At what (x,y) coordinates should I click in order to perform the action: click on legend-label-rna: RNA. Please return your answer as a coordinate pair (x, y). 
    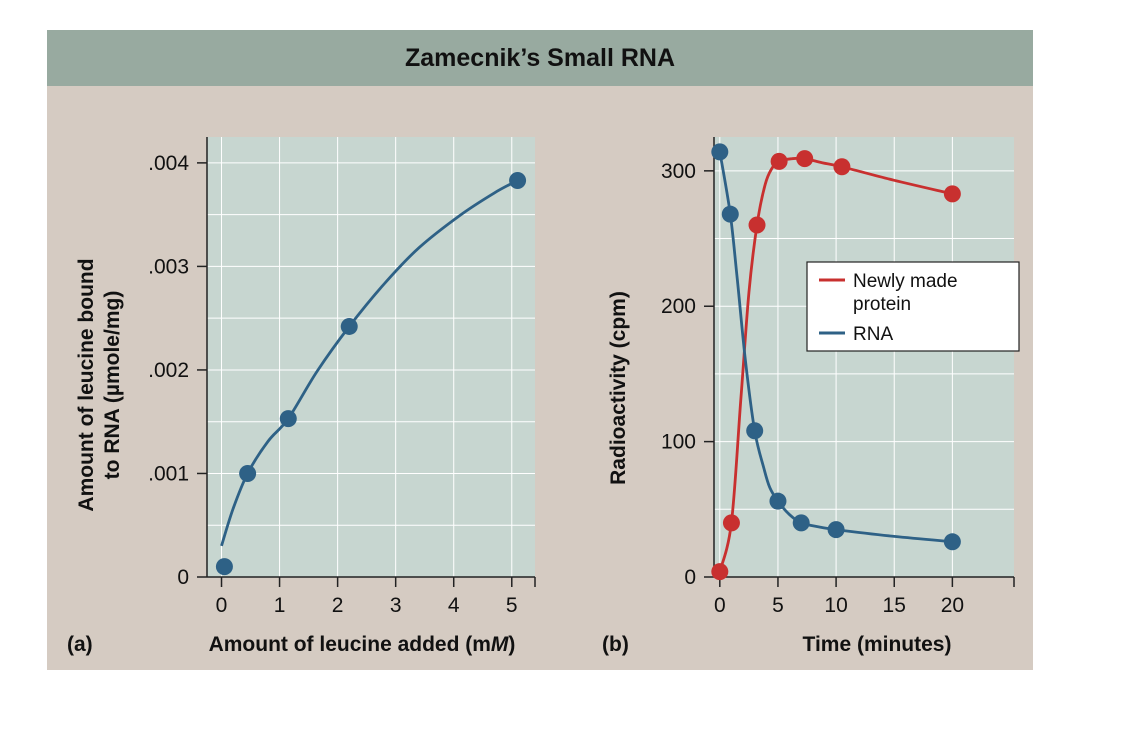
    Looking at the image, I should click on (873, 334).